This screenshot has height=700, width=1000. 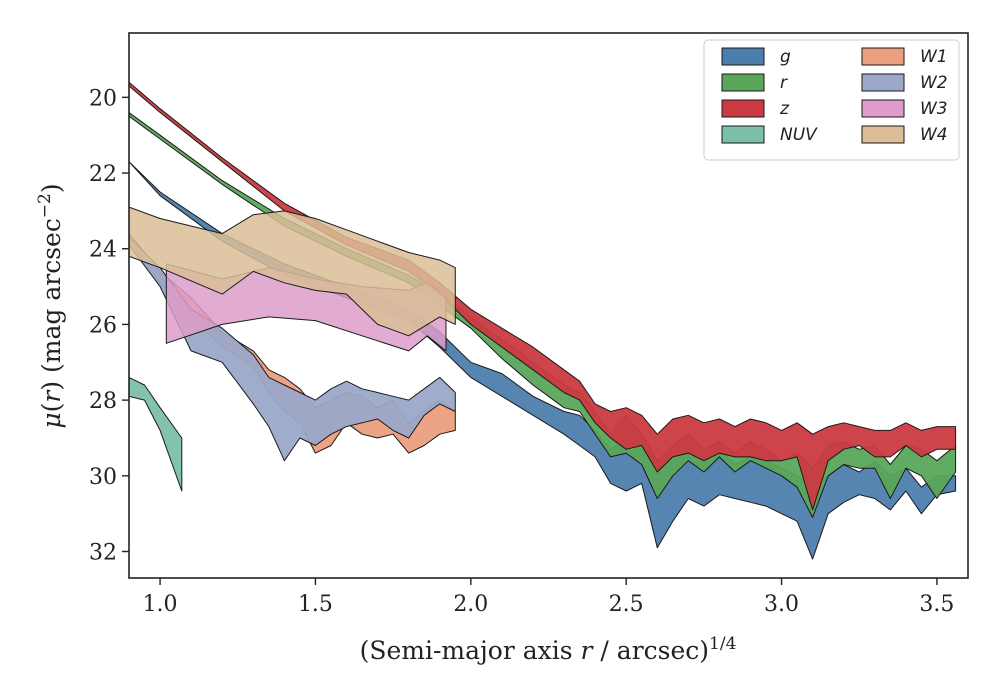 I want to click on x-axis-label-var: r, so click(x=588, y=650).